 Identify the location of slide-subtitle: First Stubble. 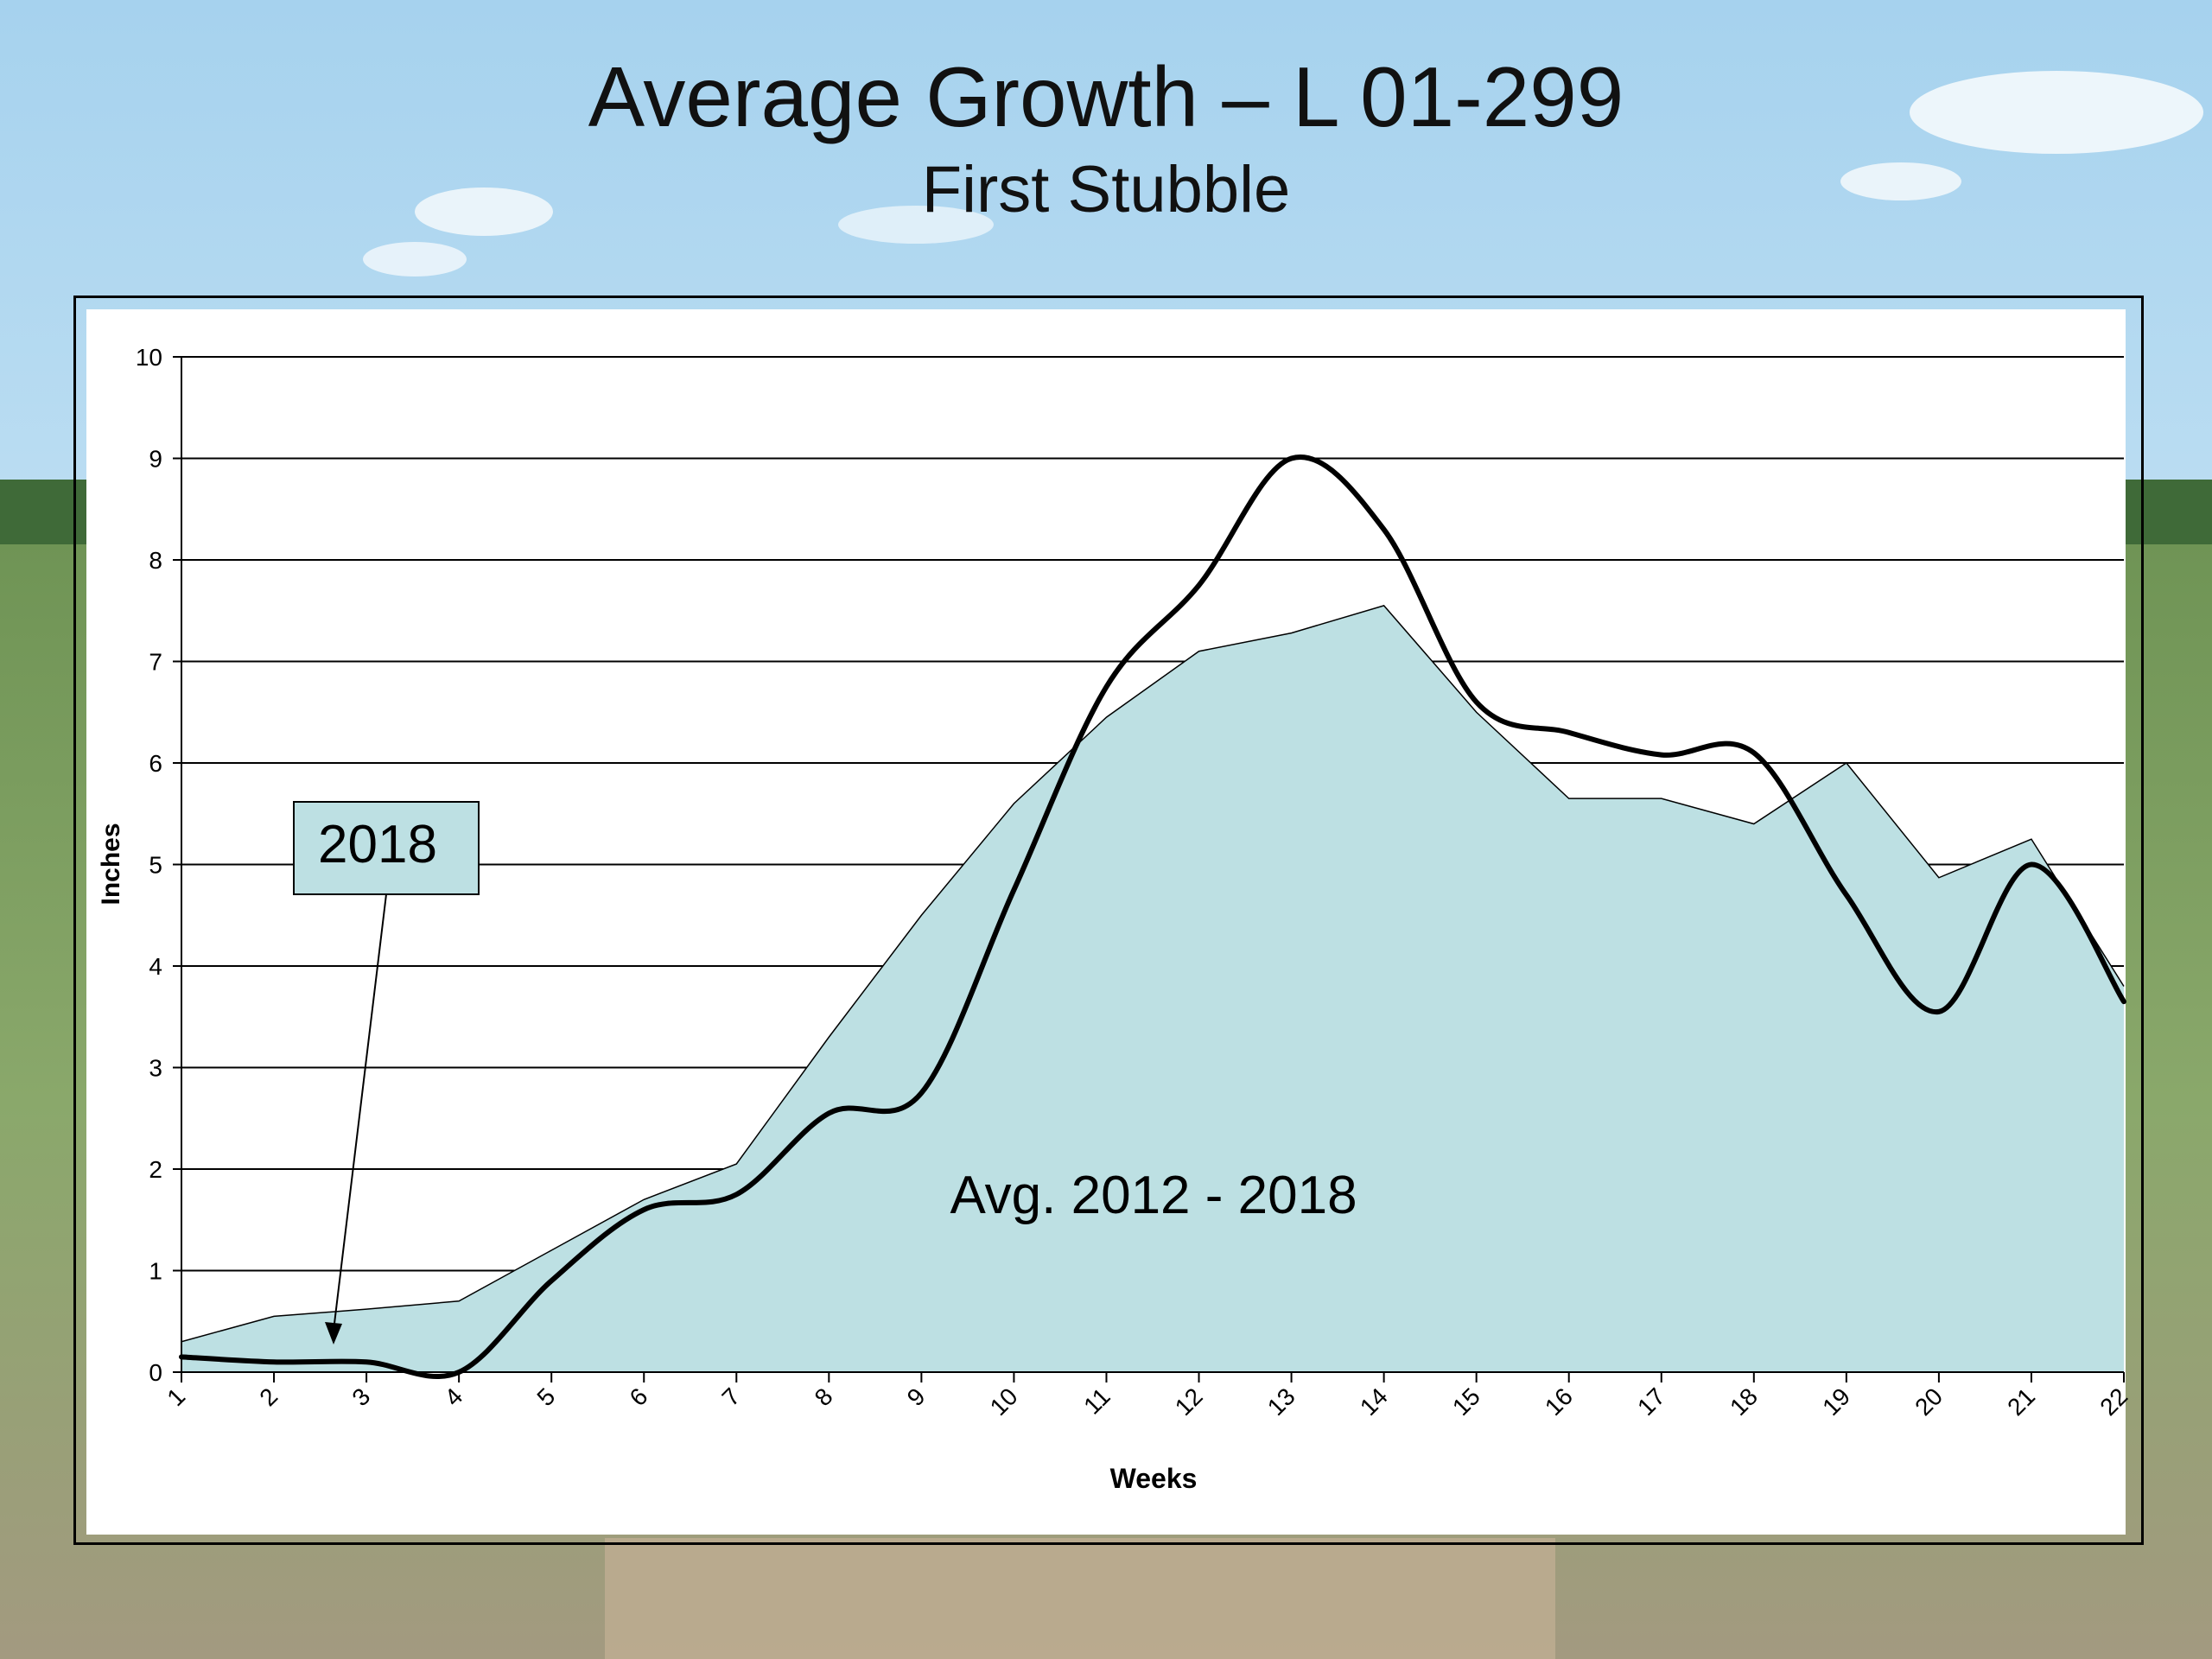
(1106, 189).